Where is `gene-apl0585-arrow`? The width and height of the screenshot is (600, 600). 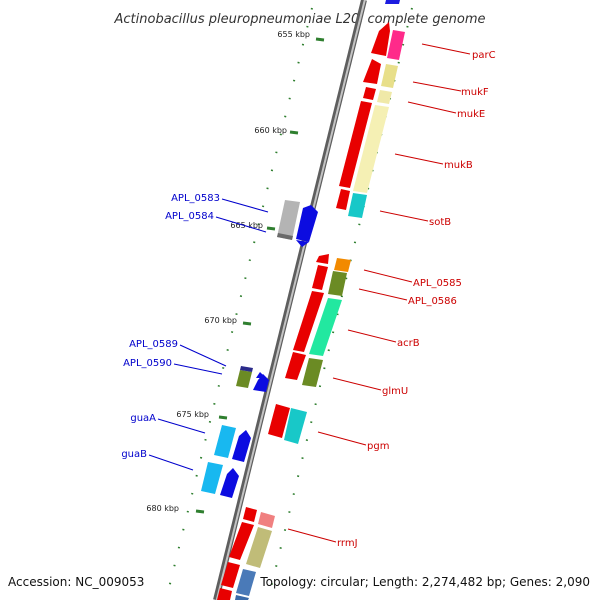 gene-apl0585-arrow is located at coordinates (322, 259).